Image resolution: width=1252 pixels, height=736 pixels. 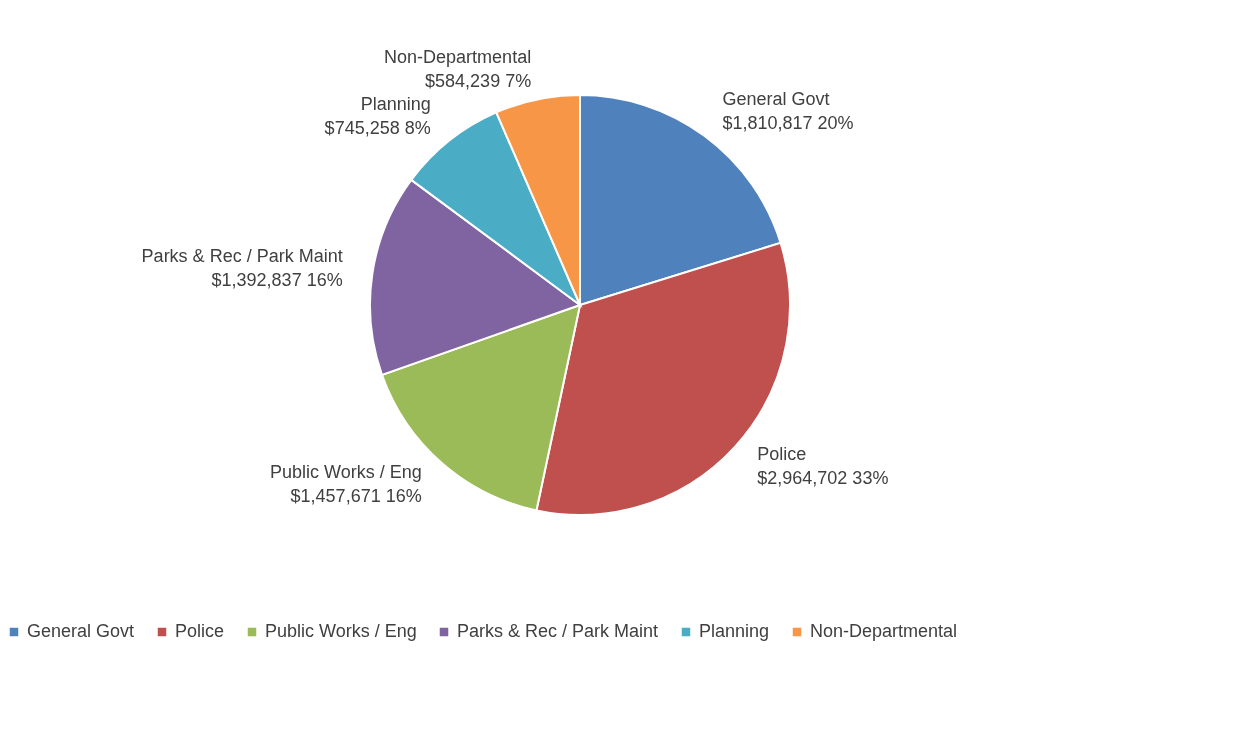 What do you see at coordinates (782, 453) in the screenshot?
I see `slice-label: Police` at bounding box center [782, 453].